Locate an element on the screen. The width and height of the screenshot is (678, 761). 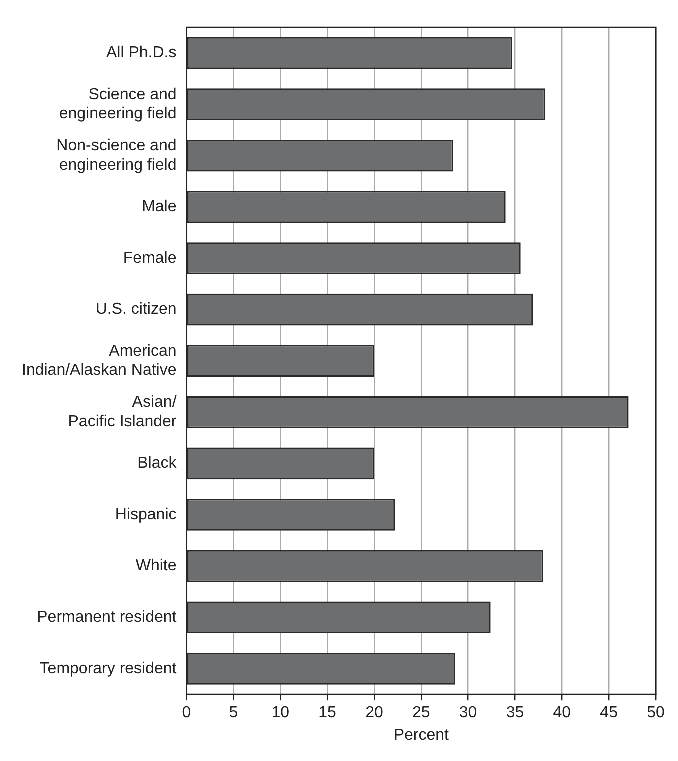
y-tick-label: All Ph.D.s is located at coordinates (141, 53).